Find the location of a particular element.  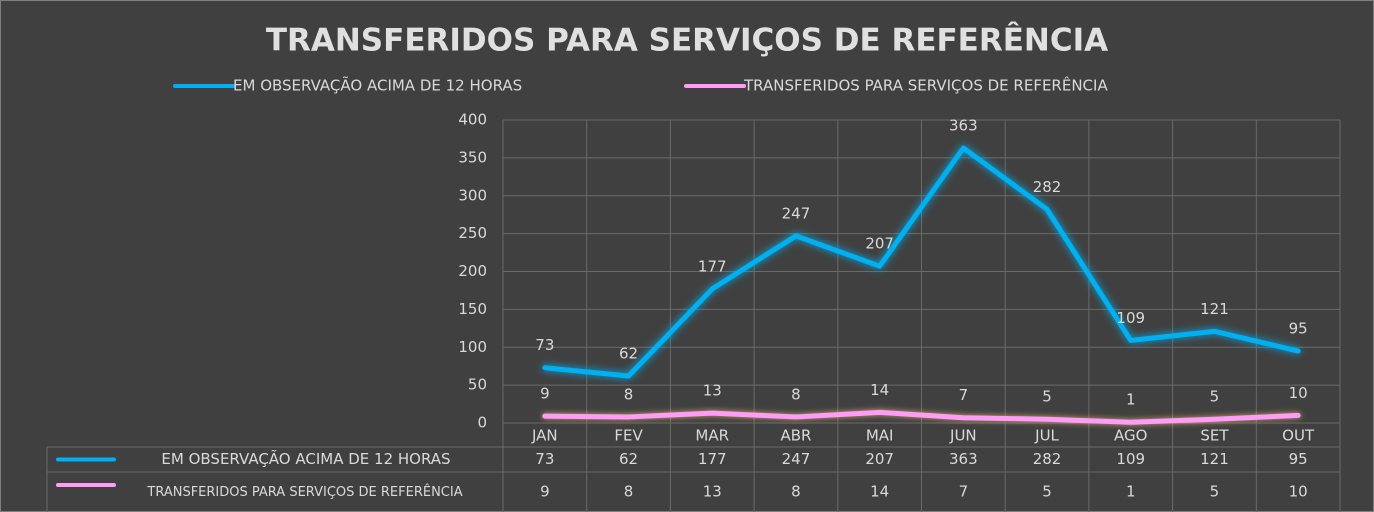

table-row-header-box: TRANSFERIDOS PARA SERVIÇOS DE REFERÊNCIA is located at coordinates (305, 492).